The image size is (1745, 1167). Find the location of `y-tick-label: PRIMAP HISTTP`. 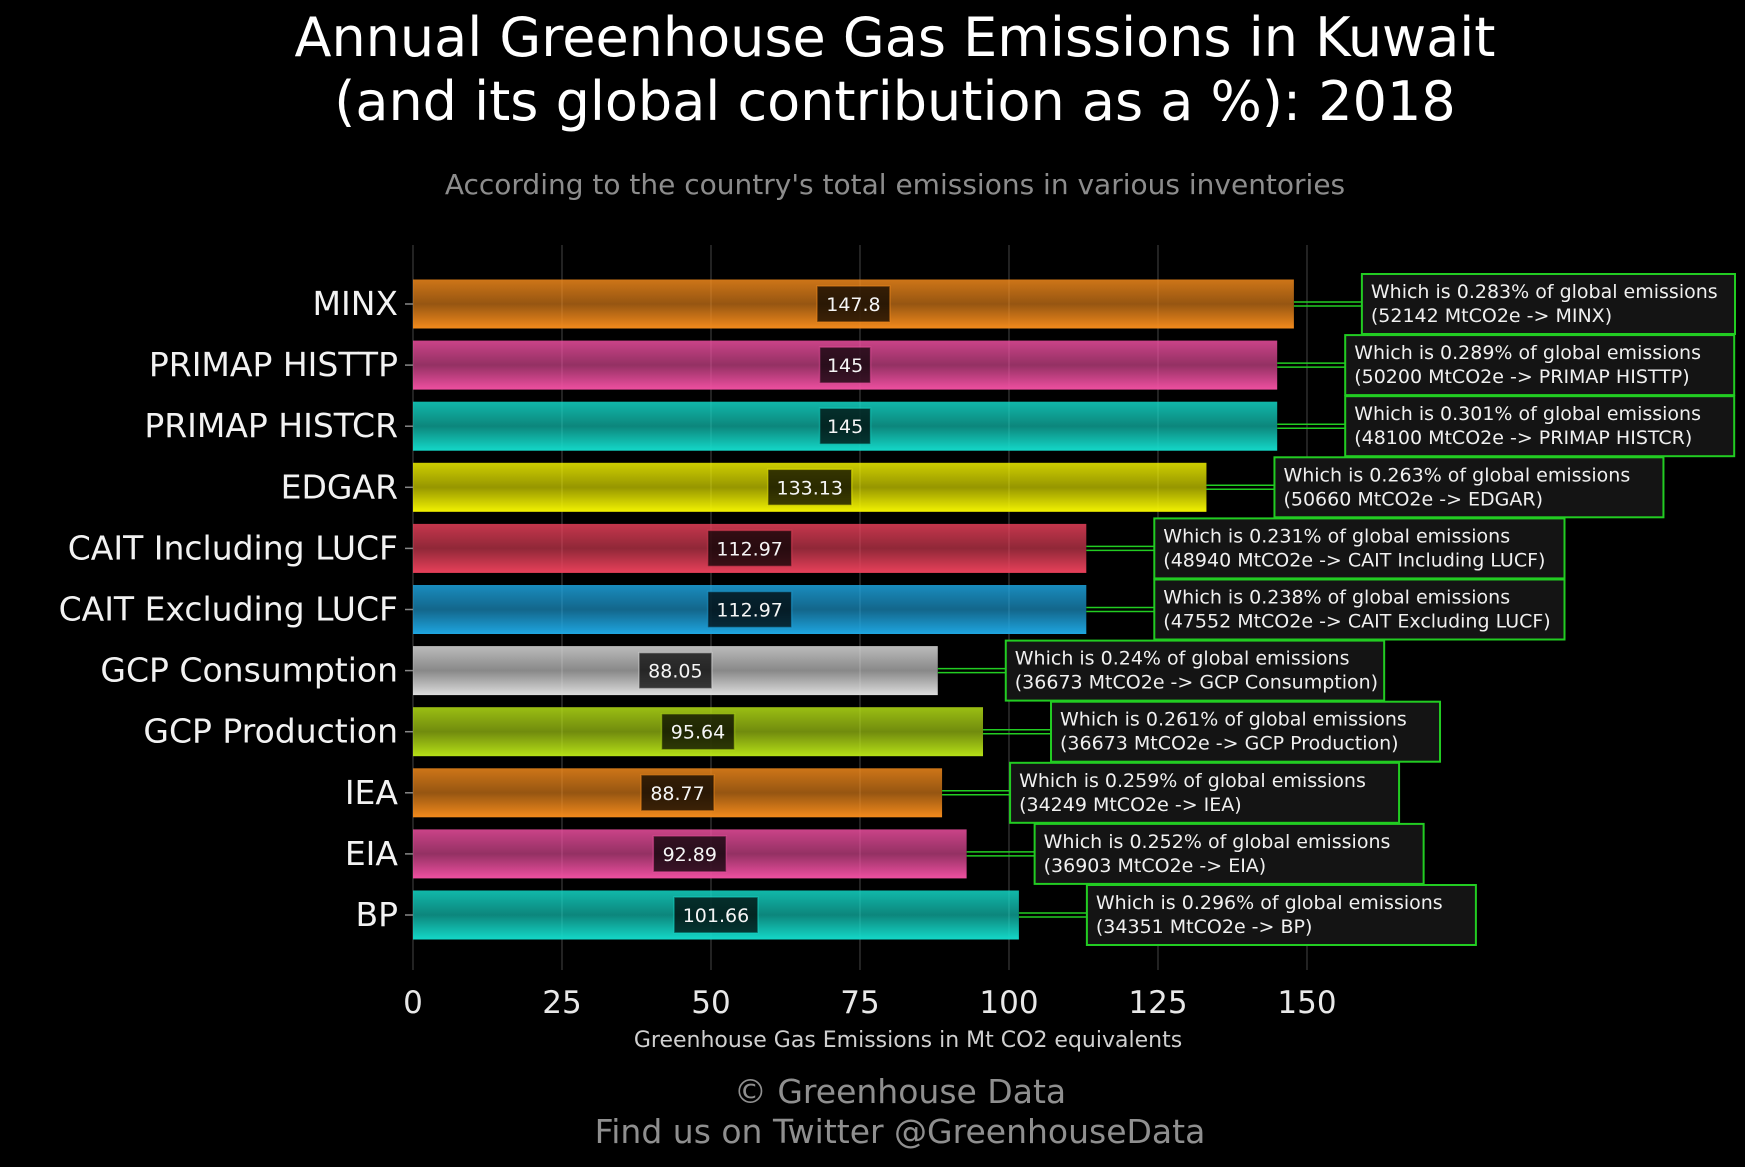

y-tick-label: PRIMAP HISTTP is located at coordinates (273, 364).